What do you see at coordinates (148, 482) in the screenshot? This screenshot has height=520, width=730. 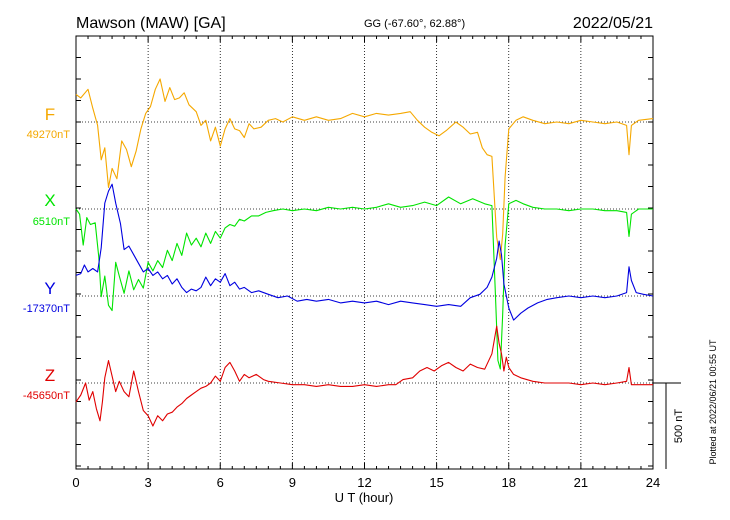 I see `x-tick-label-3: 3` at bounding box center [148, 482].